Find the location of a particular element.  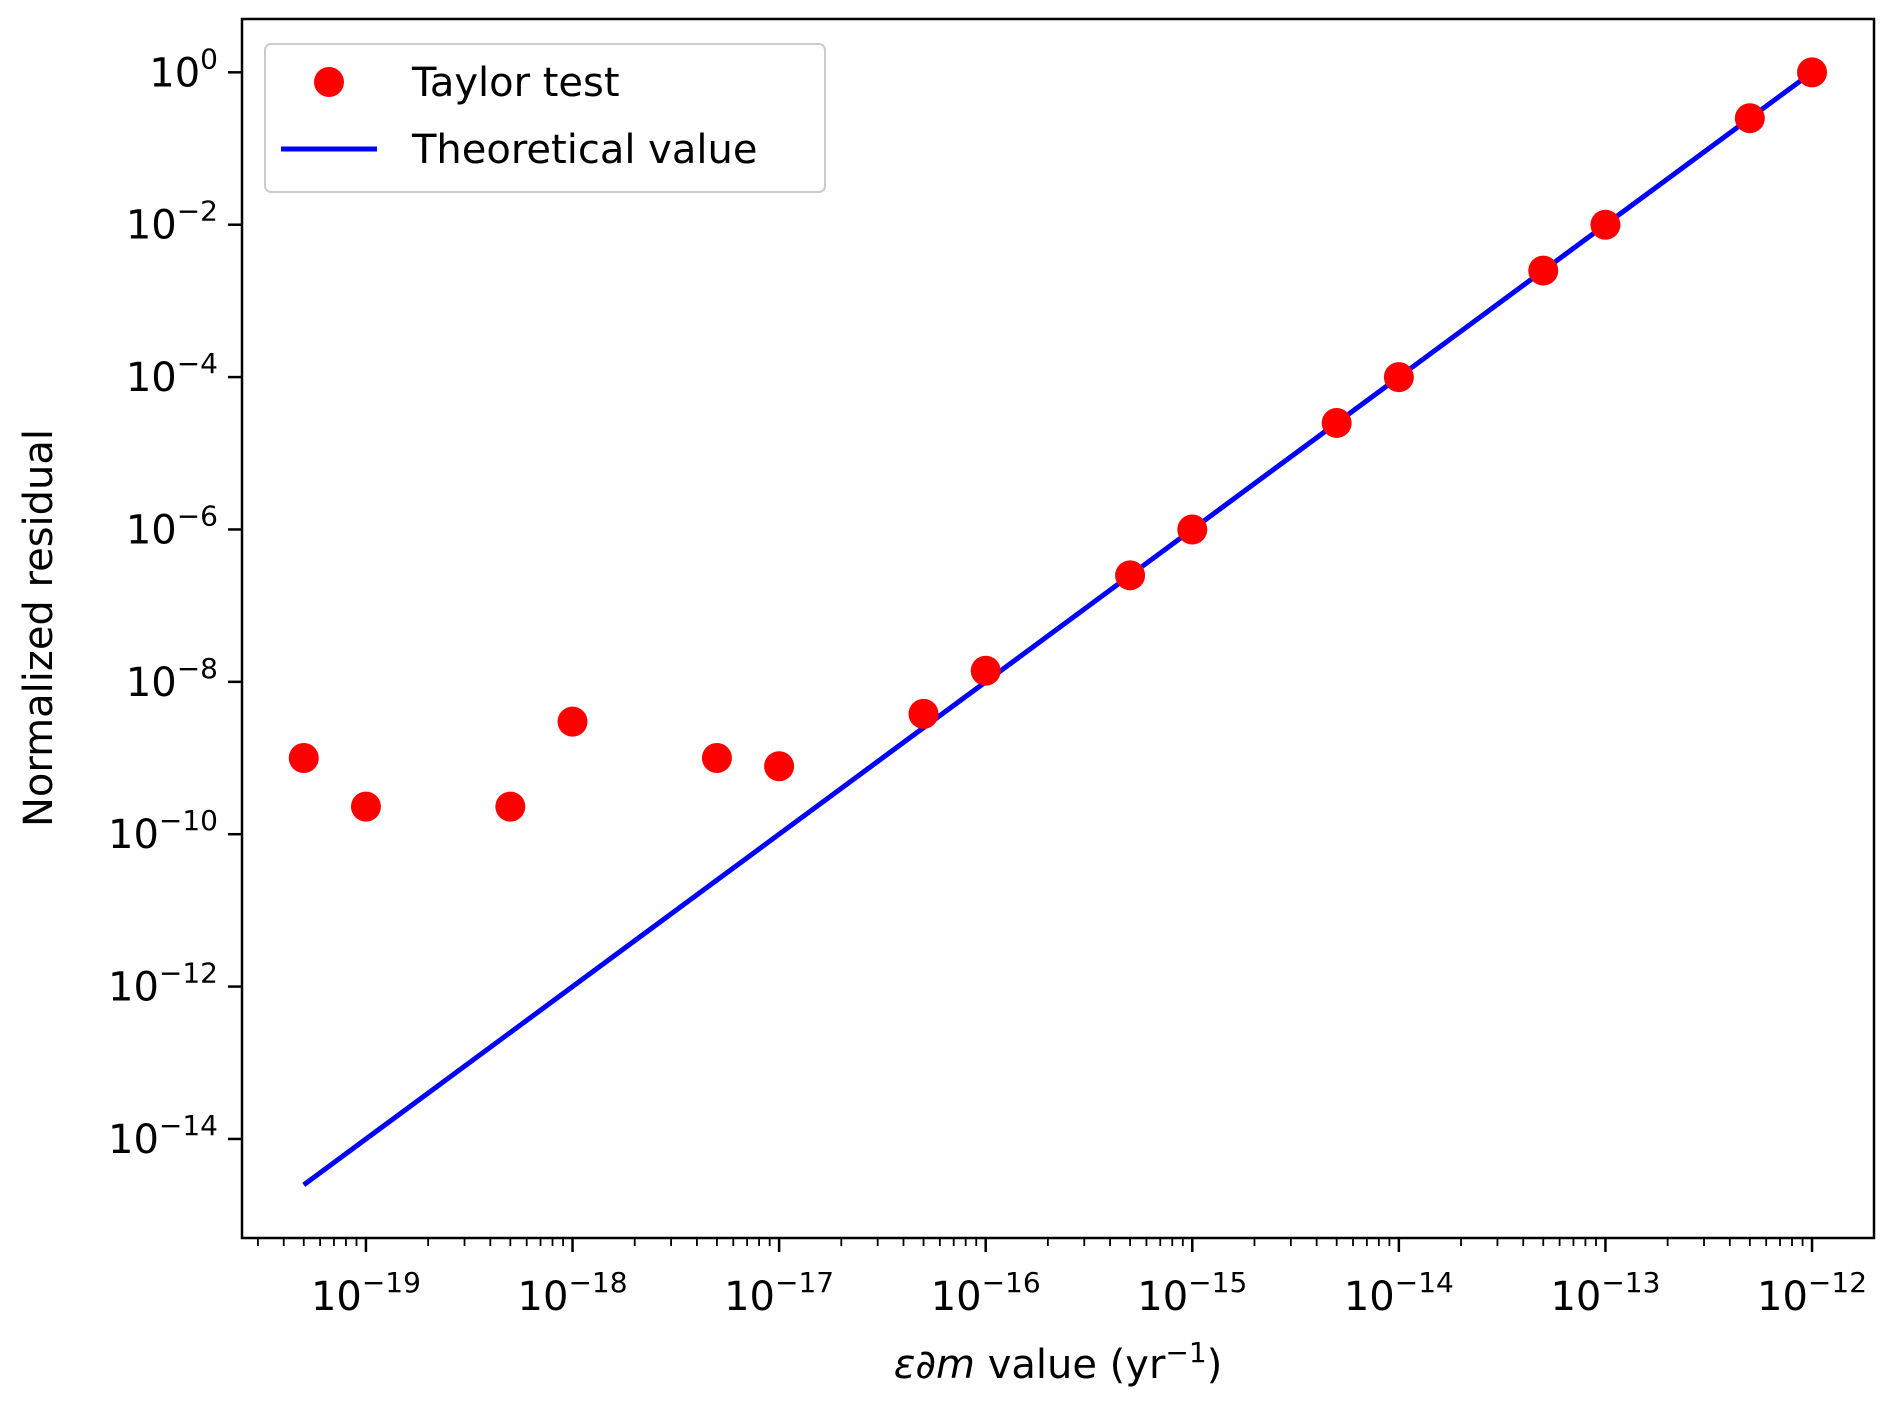

legend-label-theoretical-value: Theoretical value is located at coordinates (584, 150).